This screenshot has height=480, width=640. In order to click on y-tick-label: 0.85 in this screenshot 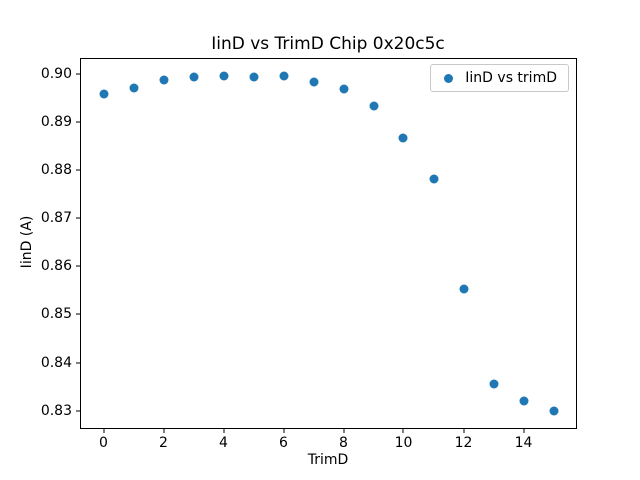, I will do `click(56, 314)`.